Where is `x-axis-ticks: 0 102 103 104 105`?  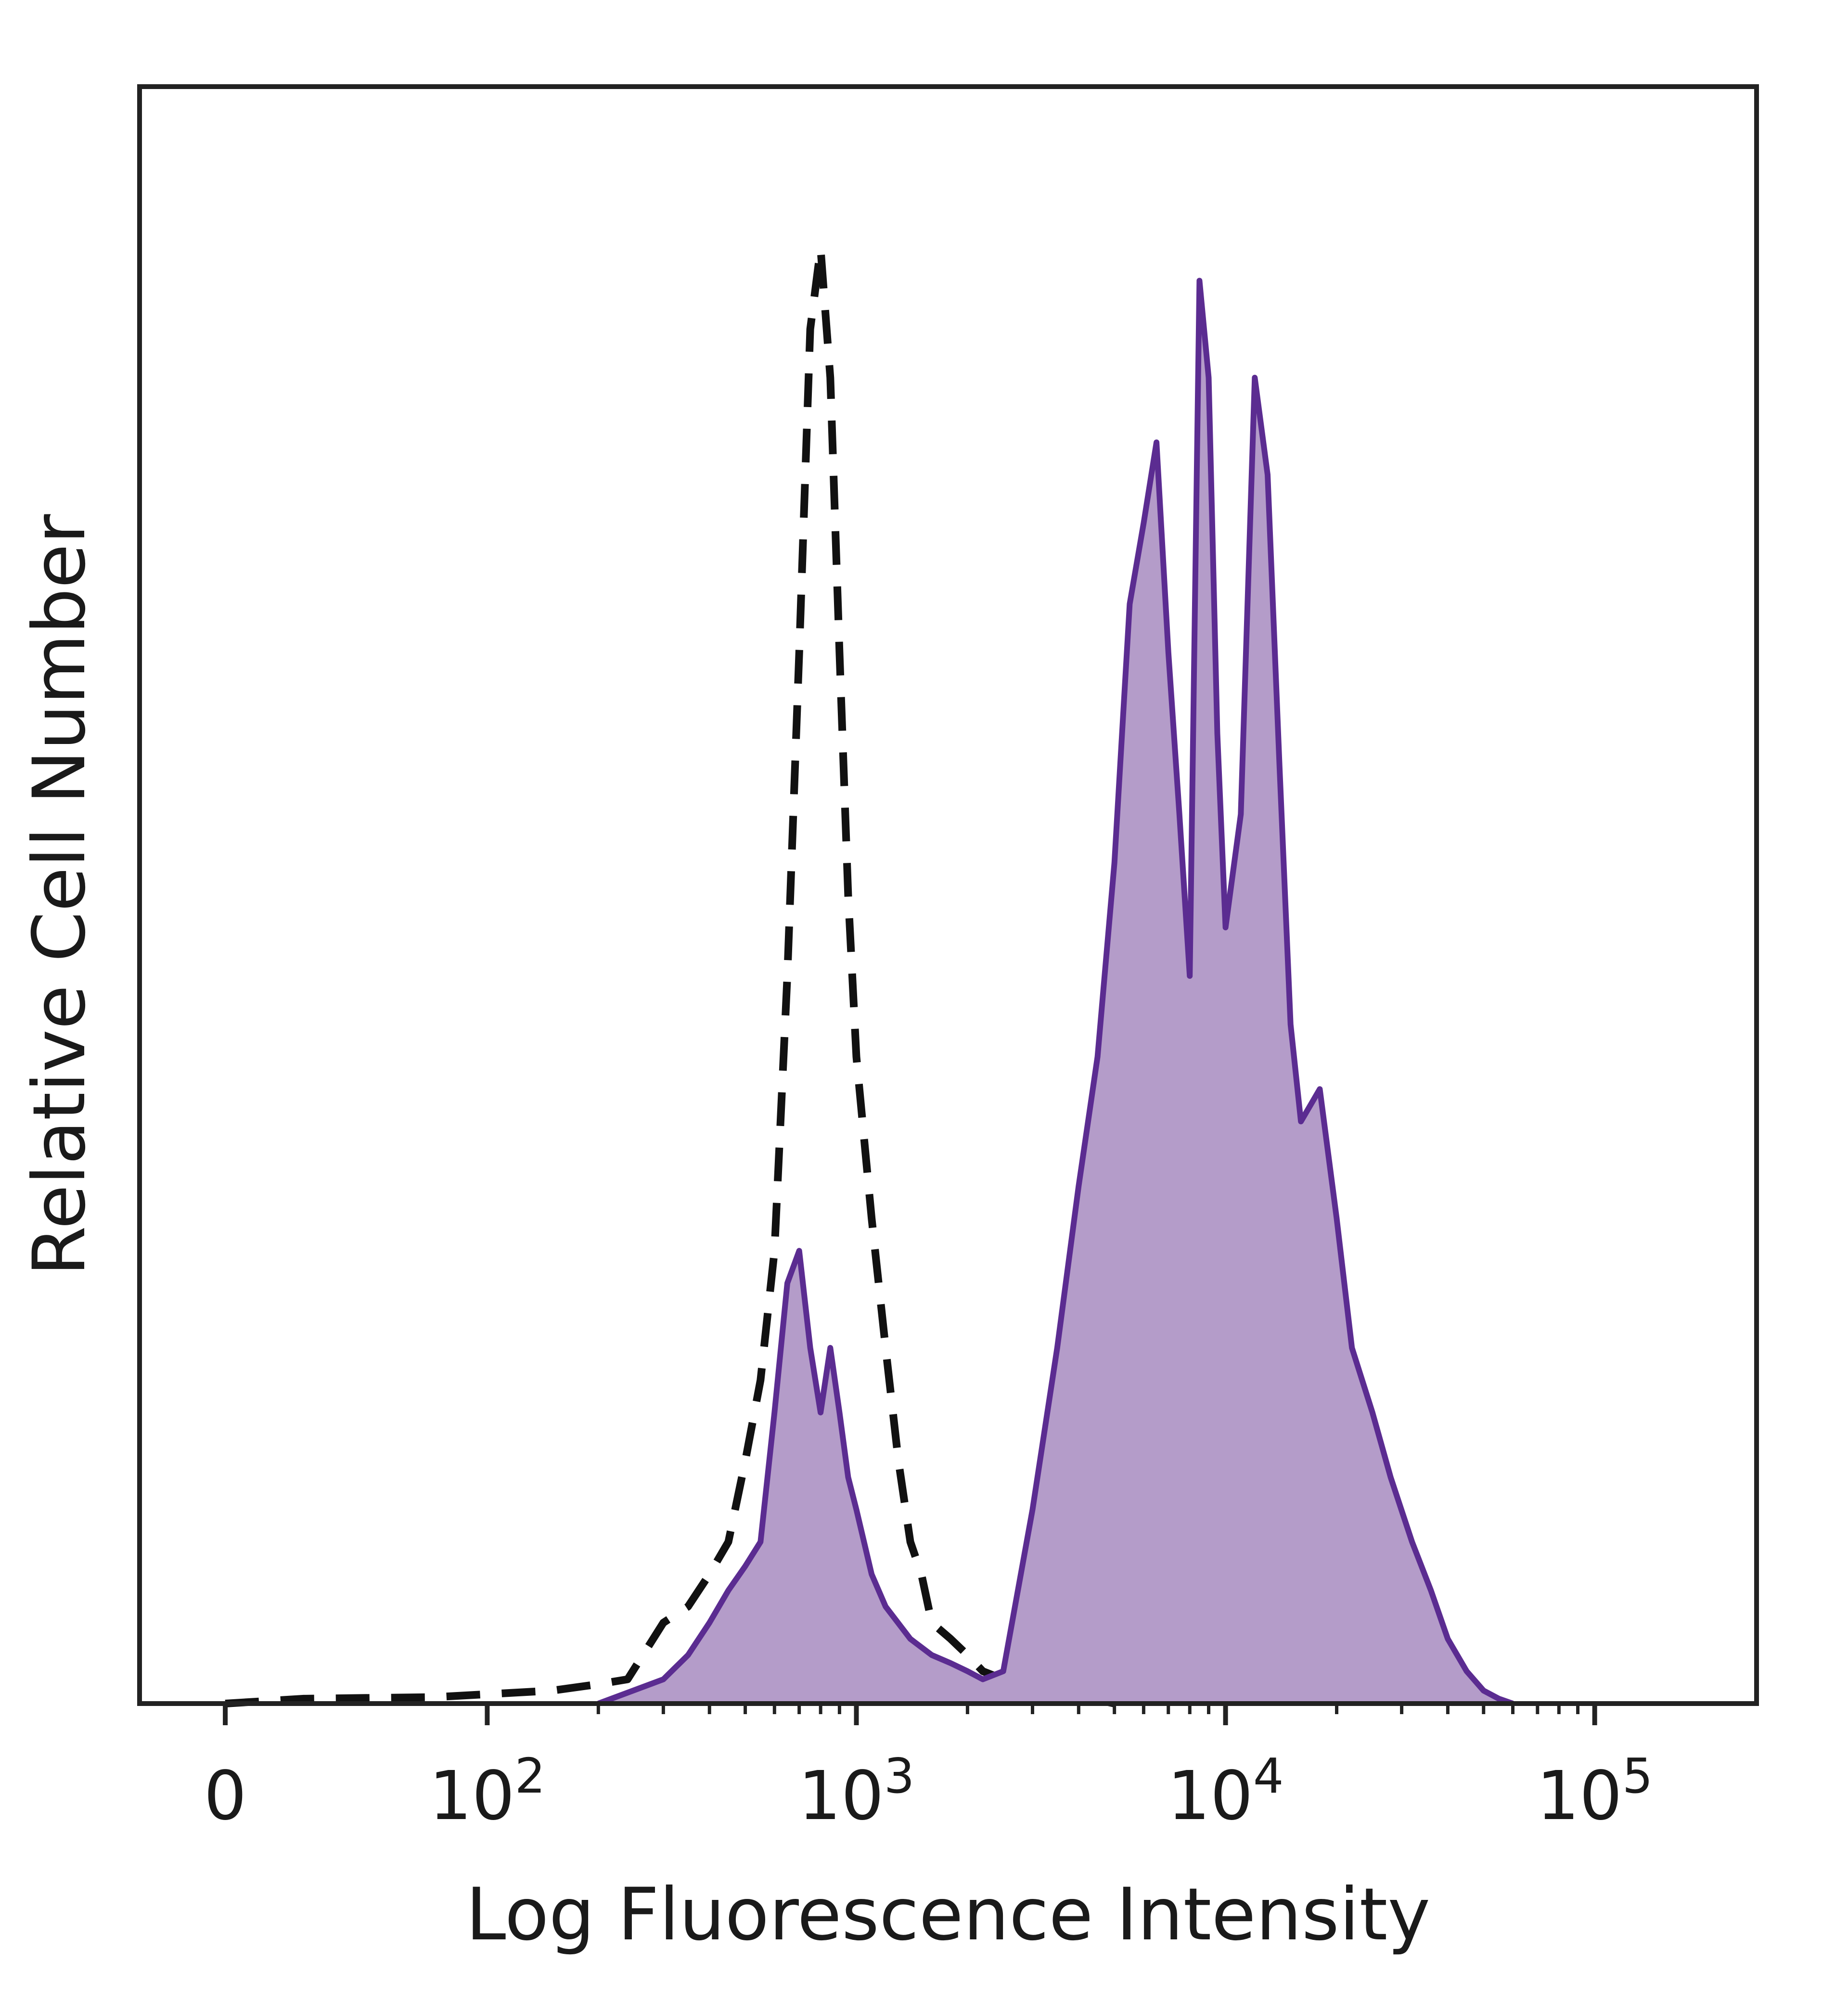
x-axis-ticks: 0 102 103 104 105 is located at coordinates (928, 1769).